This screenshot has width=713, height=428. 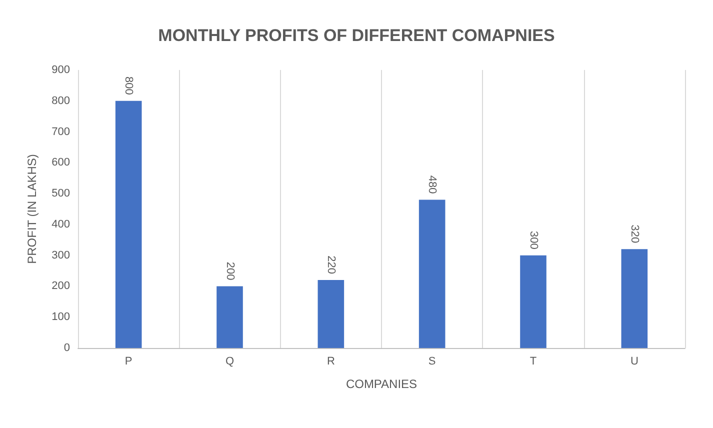 I want to click on data-label: 480, so click(x=432, y=184).